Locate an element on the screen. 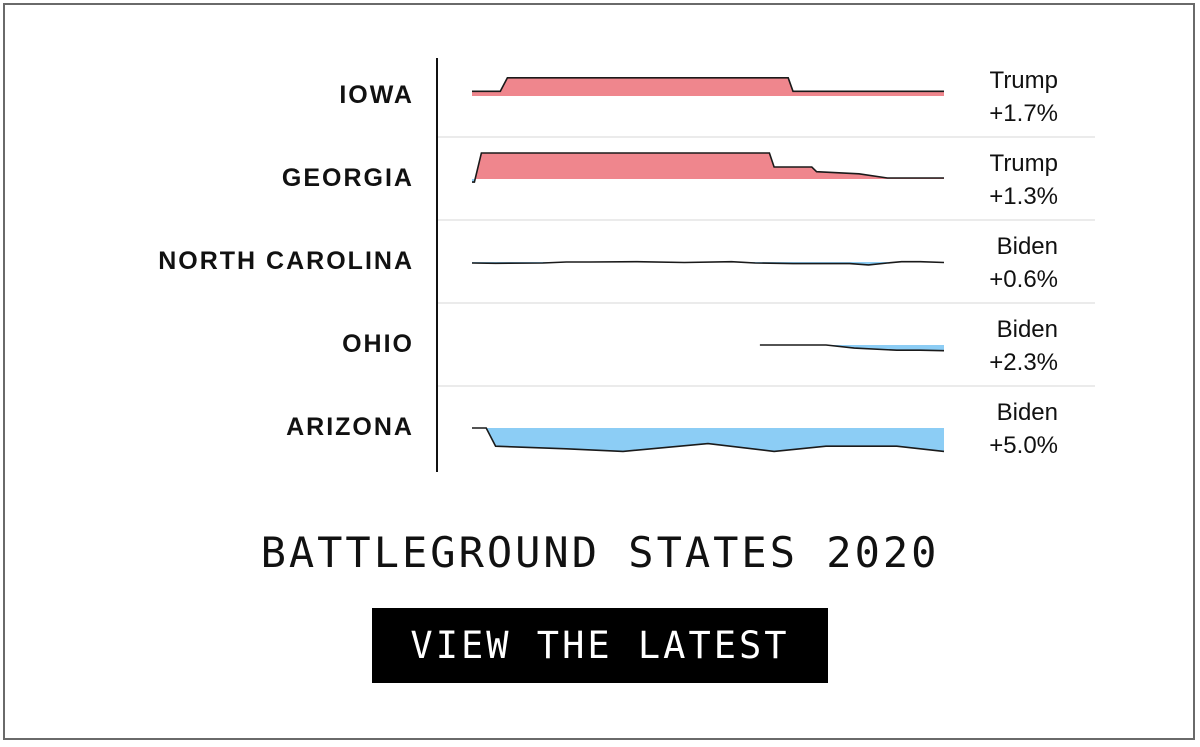  chart-axis-line is located at coordinates (437, 265).